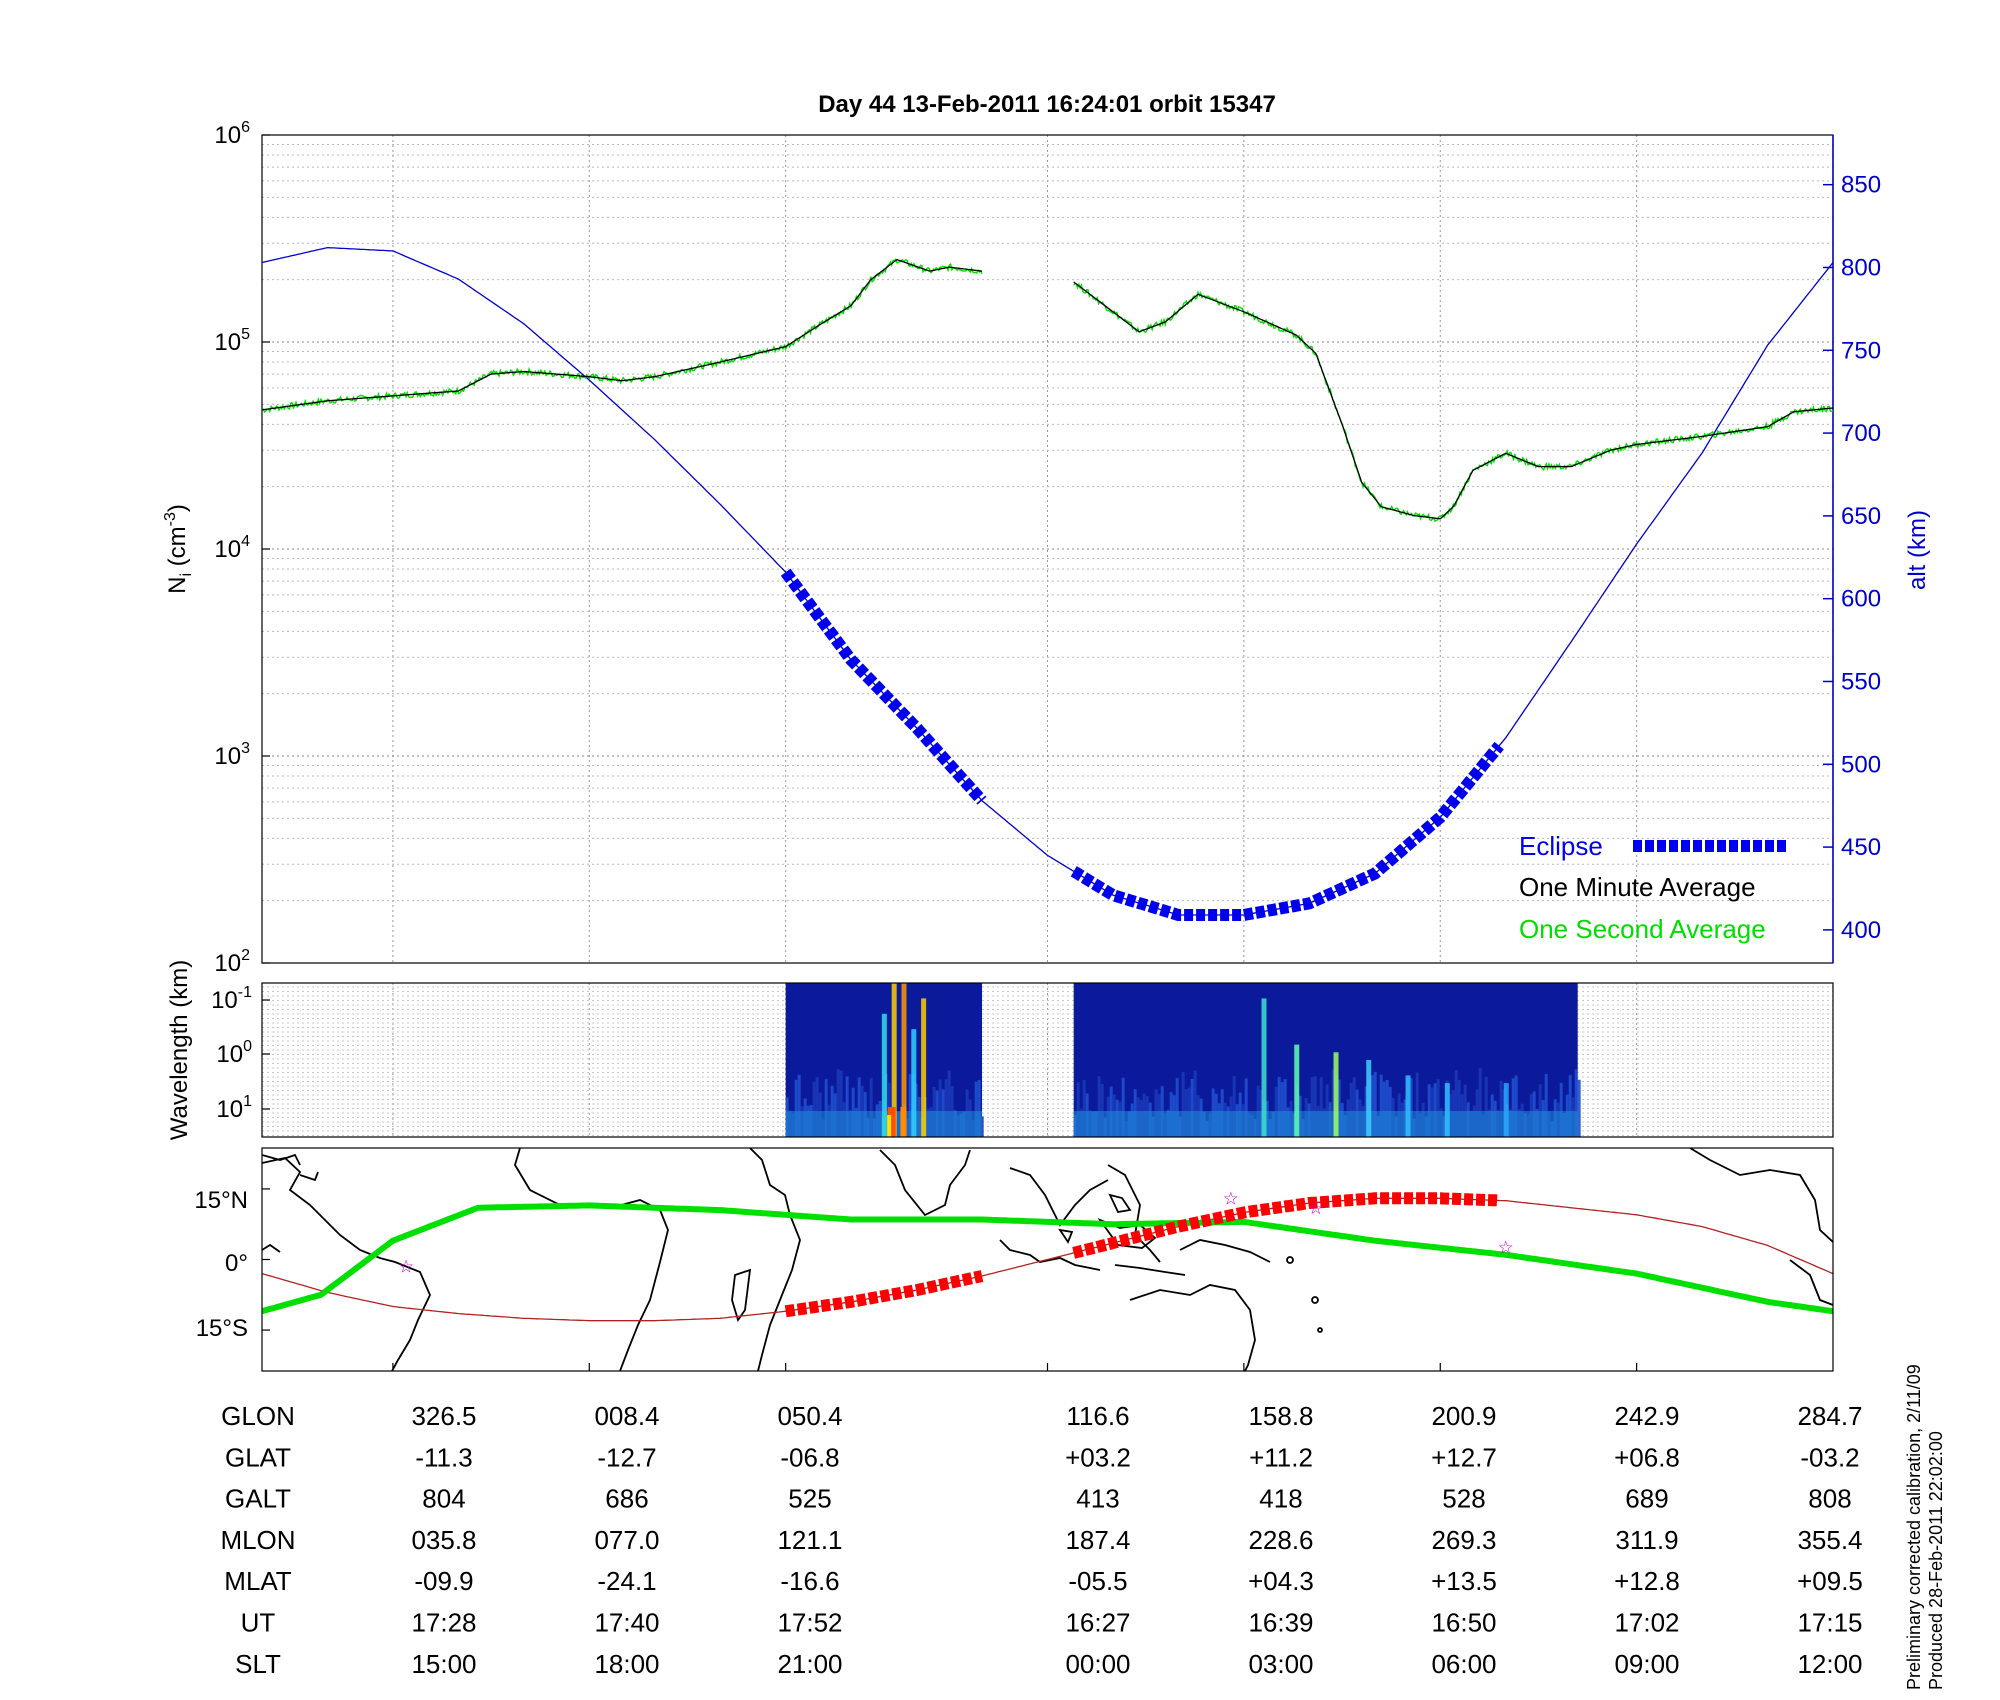 The height and width of the screenshot is (1700, 2000). Describe the element at coordinates (1829, 1623) in the screenshot. I see `table-cell-ut-7: 17:15` at that location.